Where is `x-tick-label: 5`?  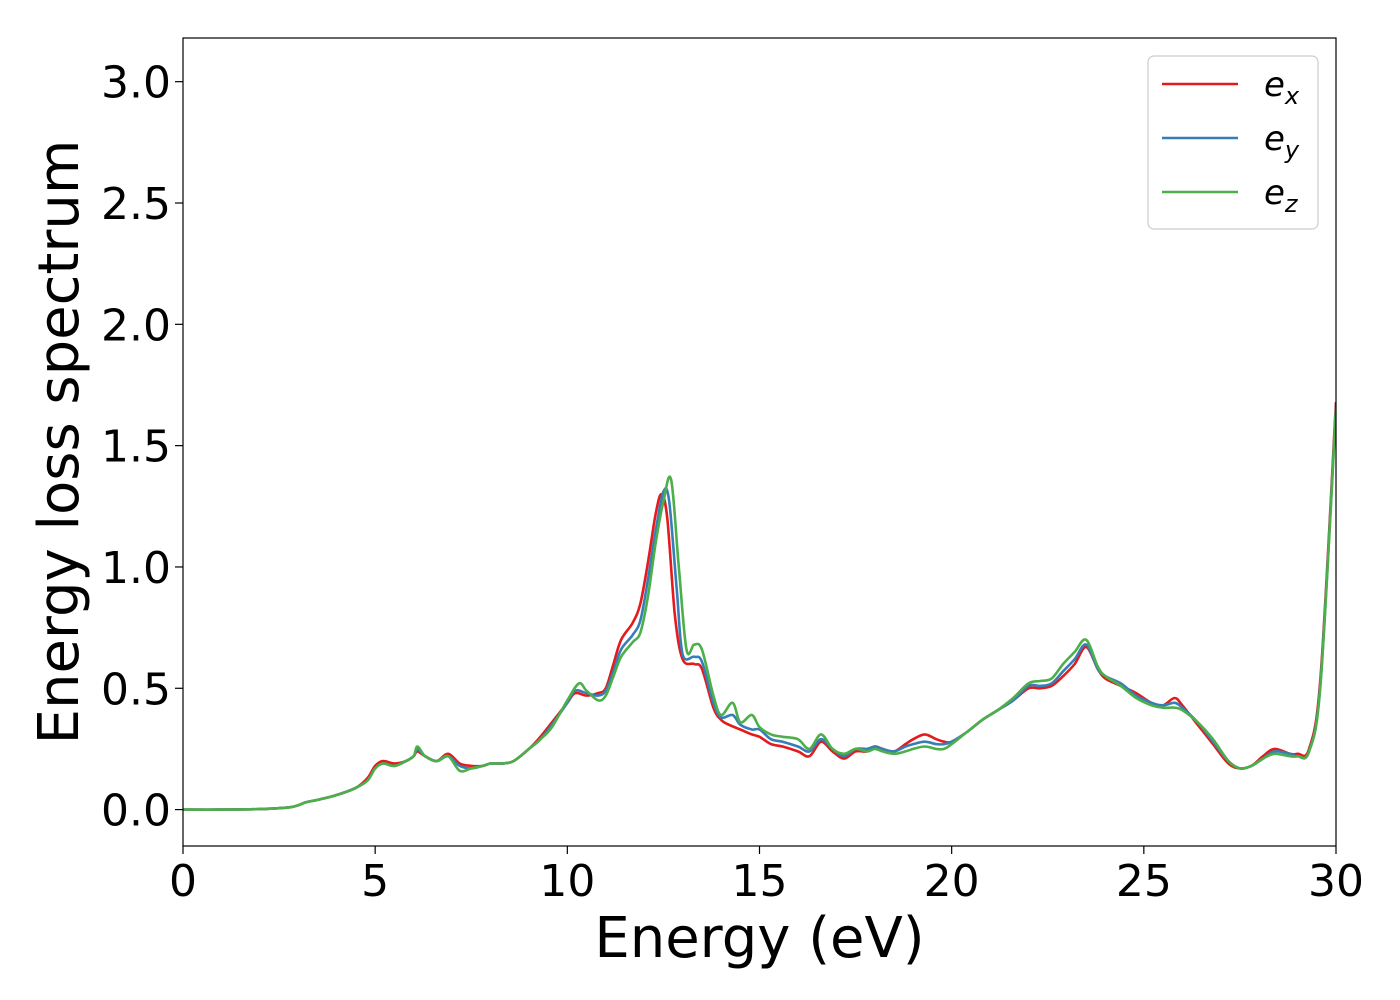 x-tick-label: 5 is located at coordinates (375, 881).